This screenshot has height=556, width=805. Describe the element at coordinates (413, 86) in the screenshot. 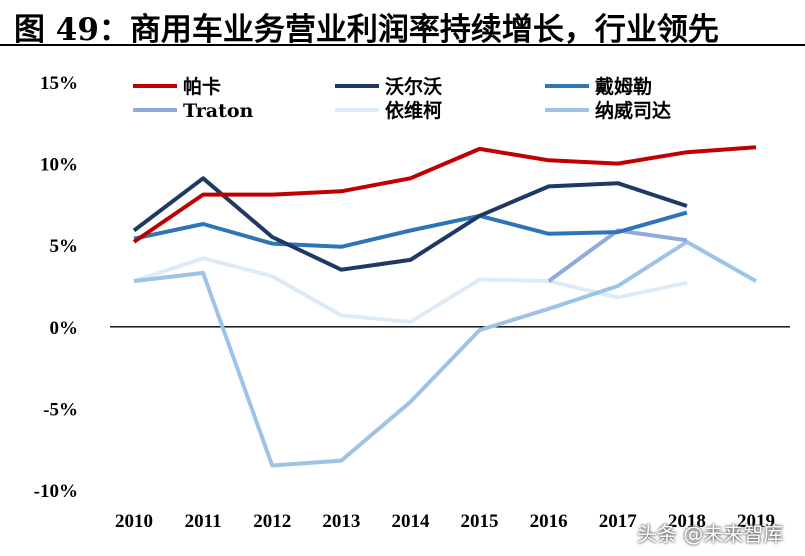

I see `legend-label: 沃尔沃` at that location.